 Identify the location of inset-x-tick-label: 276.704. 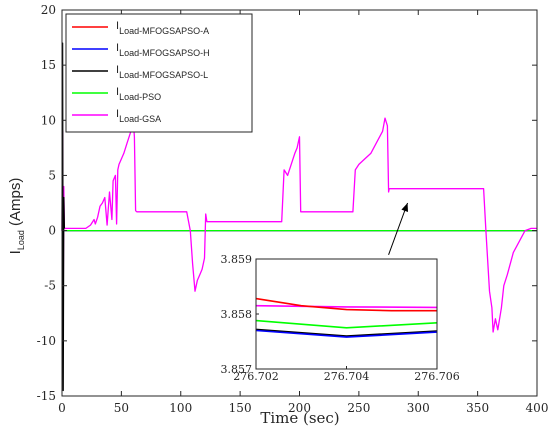
(347, 376).